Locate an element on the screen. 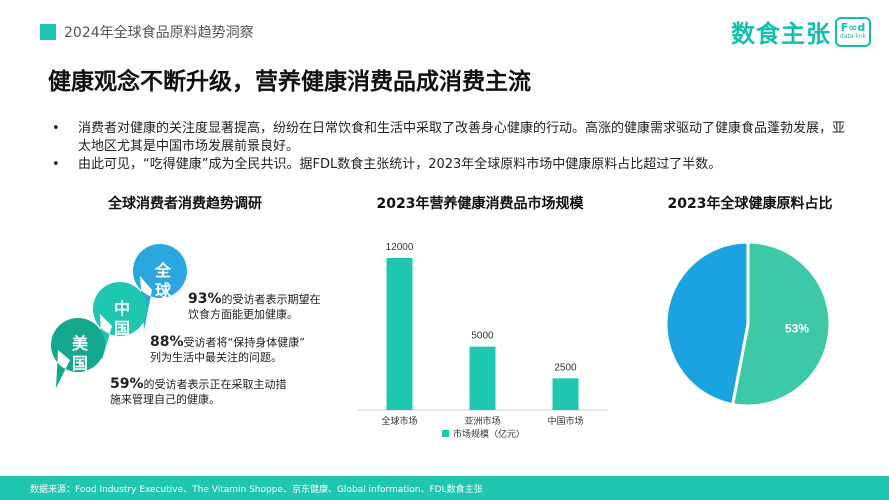  brand-logo-badge: F∞d data link is located at coordinates (853, 31).